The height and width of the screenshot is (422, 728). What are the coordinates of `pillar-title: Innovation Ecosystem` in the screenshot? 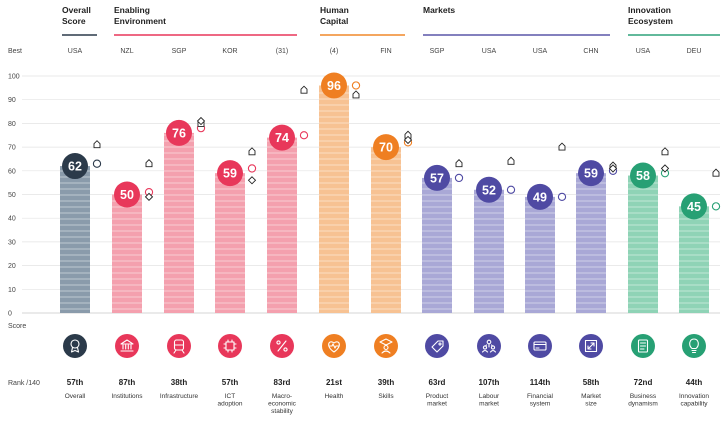 It's located at (650, 15).